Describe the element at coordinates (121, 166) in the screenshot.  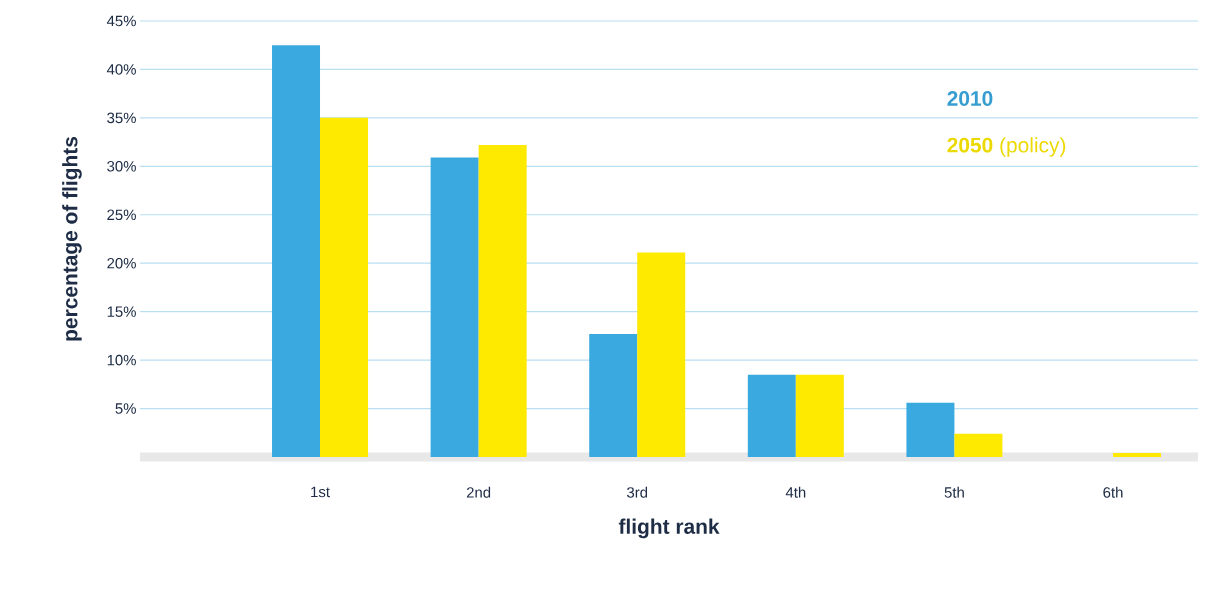
I see `y-tick-label: 30%` at that location.